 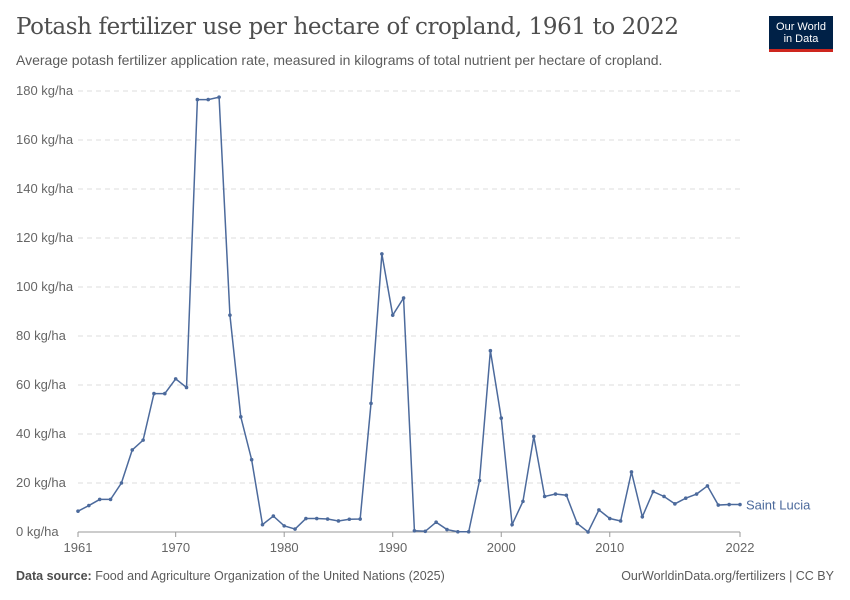 What do you see at coordinates (45, 188) in the screenshot?
I see `y-tick-label: 140 kg/ha` at bounding box center [45, 188].